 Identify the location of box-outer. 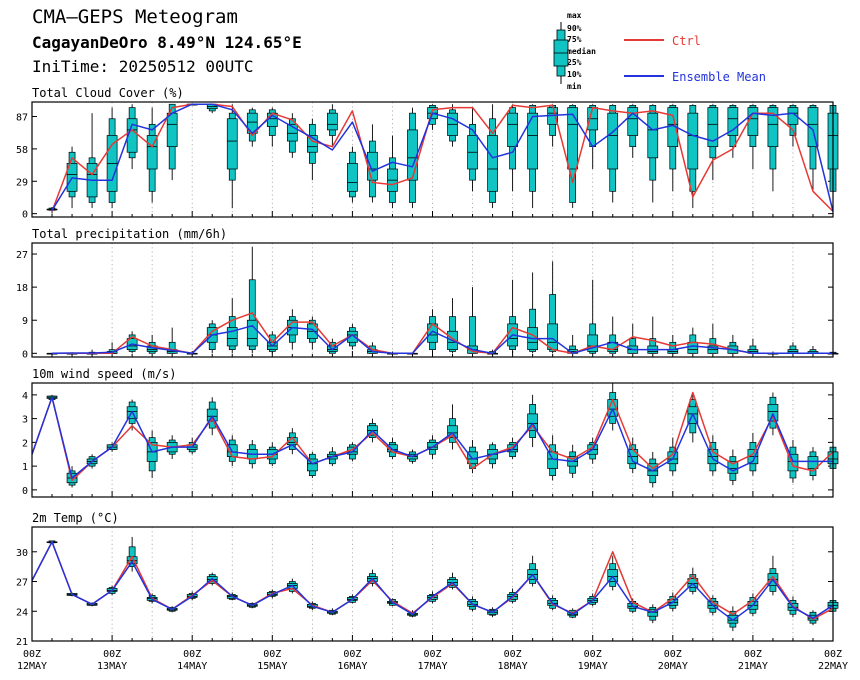
(553, 323).